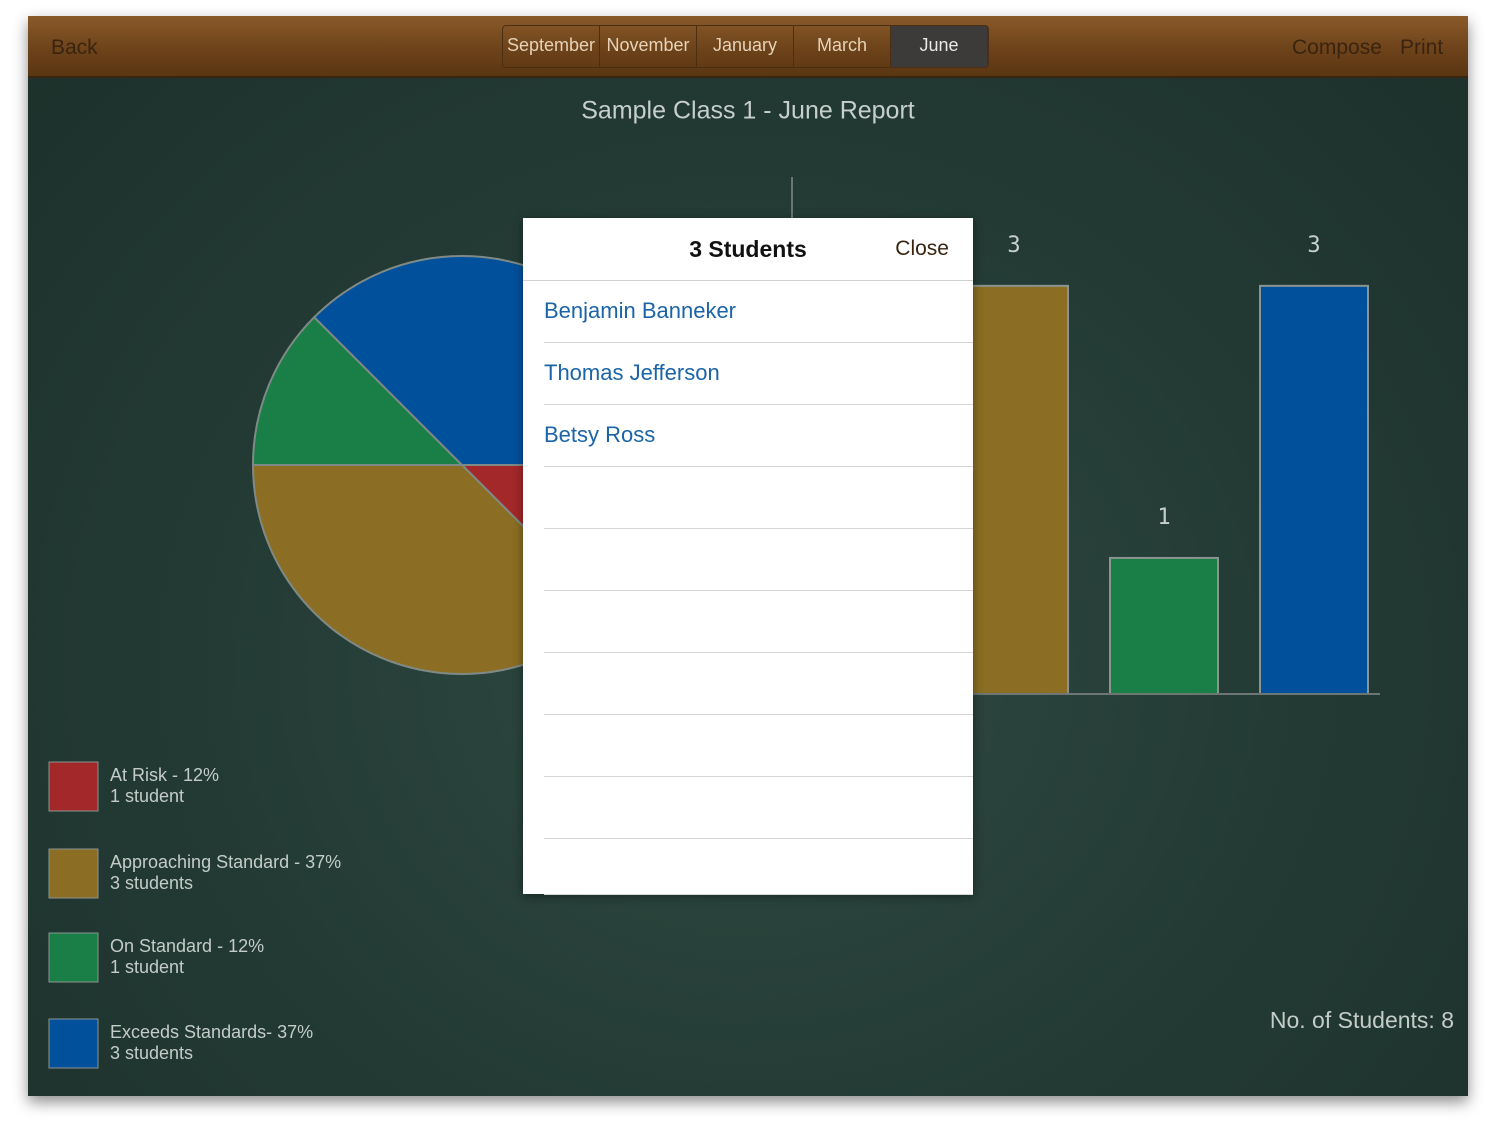 The height and width of the screenshot is (1136, 1496). Describe the element at coordinates (758, 312) in the screenshot. I see `student-row: Benjamin Banneker` at that location.